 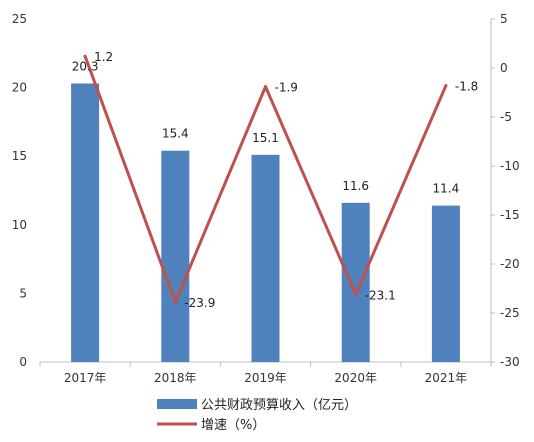 What do you see at coordinates (355, 378) in the screenshot?
I see `x-tick-label: 2020年` at bounding box center [355, 378].